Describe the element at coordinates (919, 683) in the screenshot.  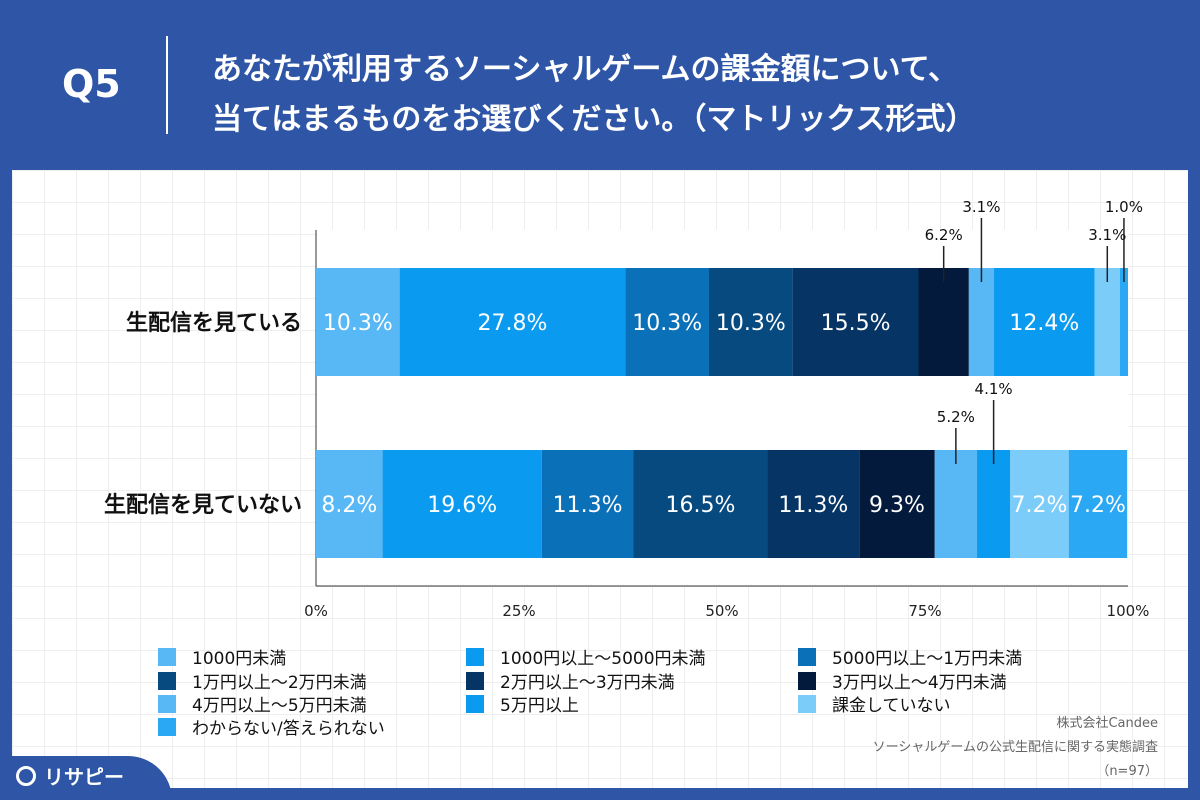
I see `legend-label: 3万円以上〜4万円未満` at that location.